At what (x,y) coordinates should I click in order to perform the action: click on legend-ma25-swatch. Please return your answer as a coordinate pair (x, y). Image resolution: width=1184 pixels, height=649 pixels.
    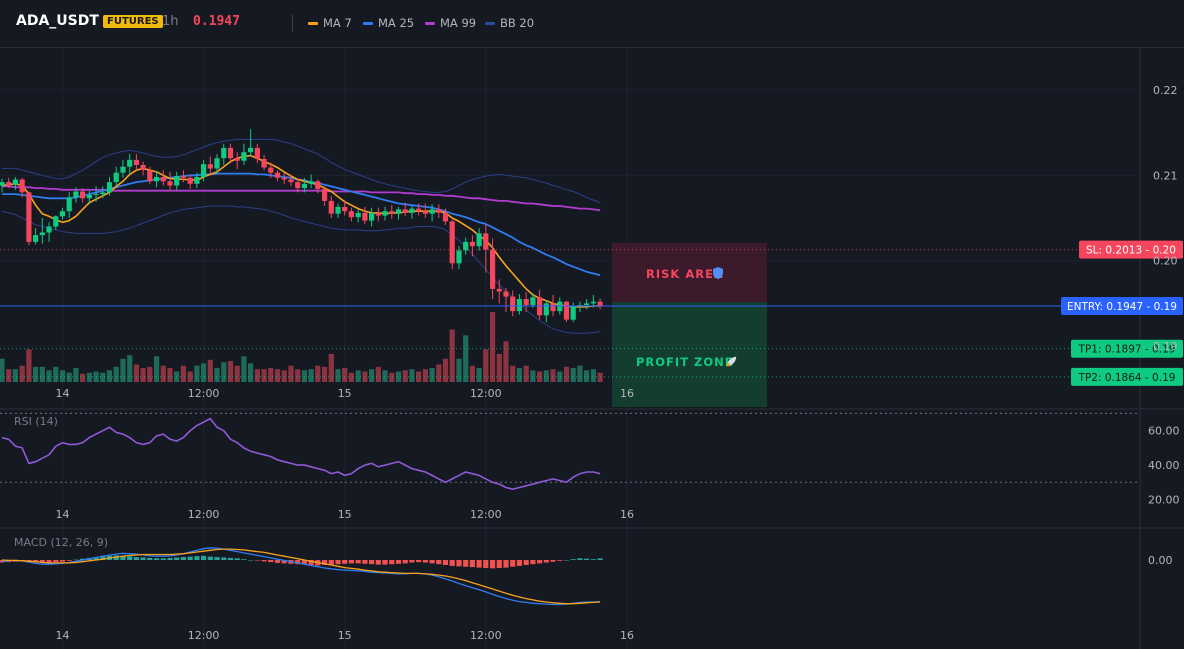
    Looking at the image, I should click on (368, 23).